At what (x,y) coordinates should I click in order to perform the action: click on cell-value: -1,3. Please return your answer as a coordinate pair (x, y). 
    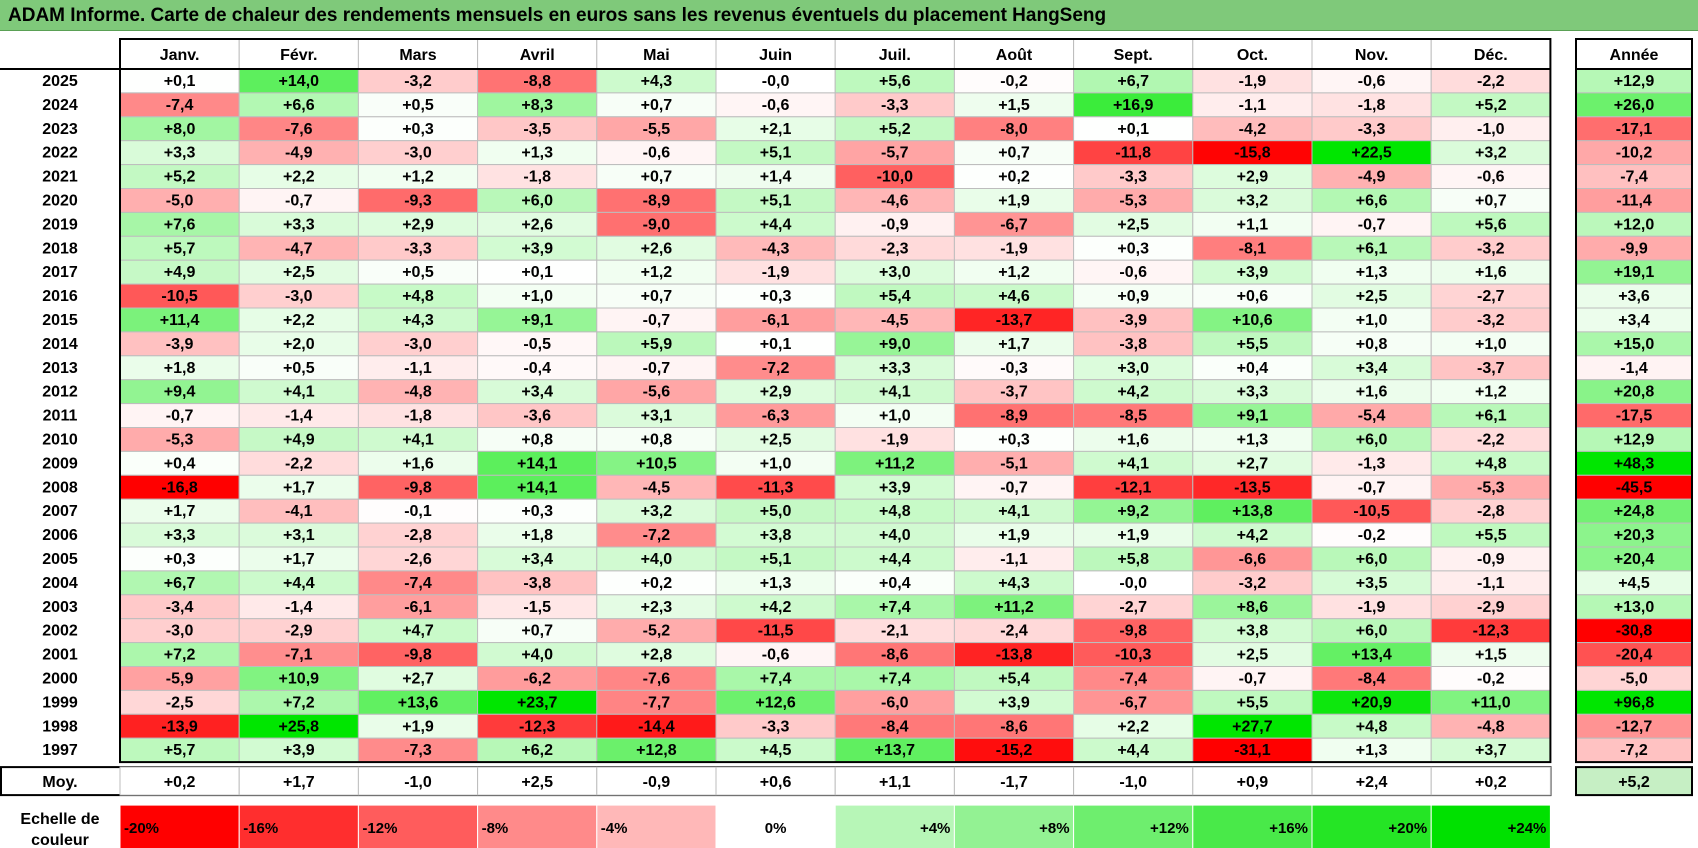
    Looking at the image, I should click on (1372, 463).